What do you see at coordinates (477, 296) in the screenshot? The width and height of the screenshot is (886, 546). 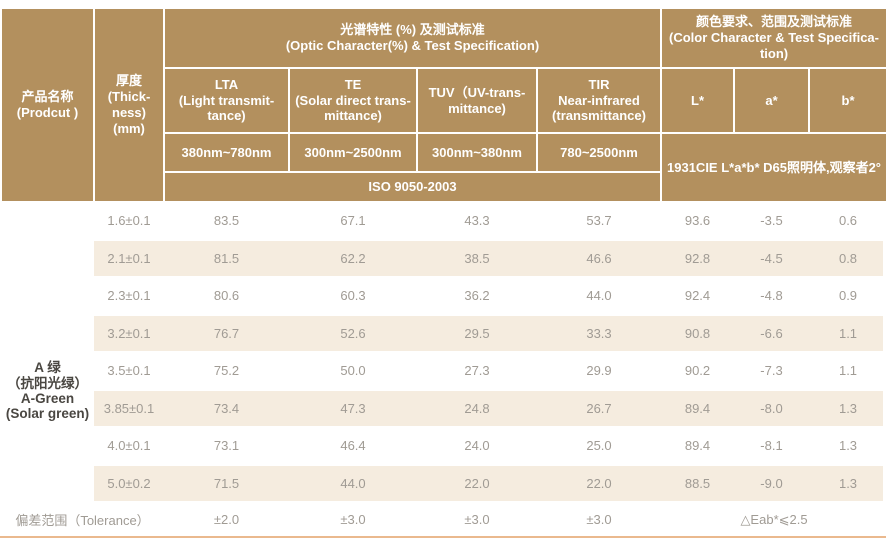 I see `cell-tuv: 36.2` at bounding box center [477, 296].